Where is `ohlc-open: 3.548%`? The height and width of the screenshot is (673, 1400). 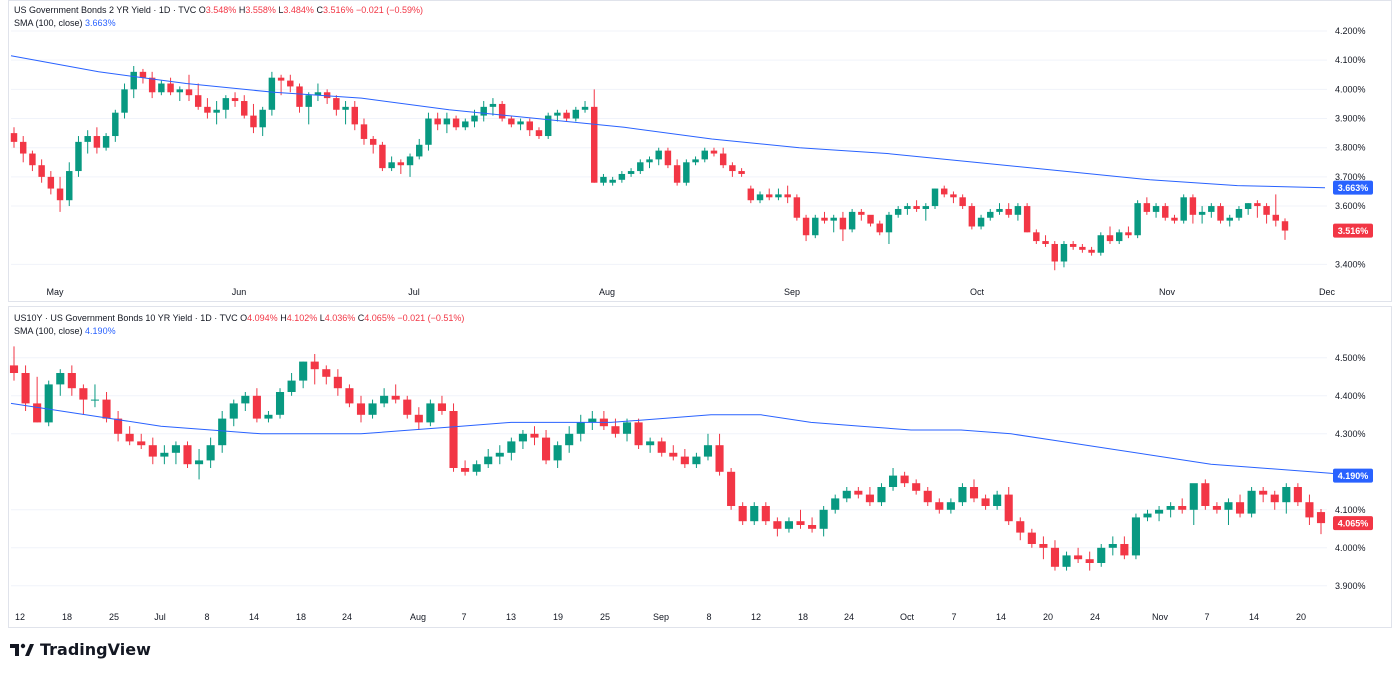 ohlc-open: 3.548% is located at coordinates (221, 10).